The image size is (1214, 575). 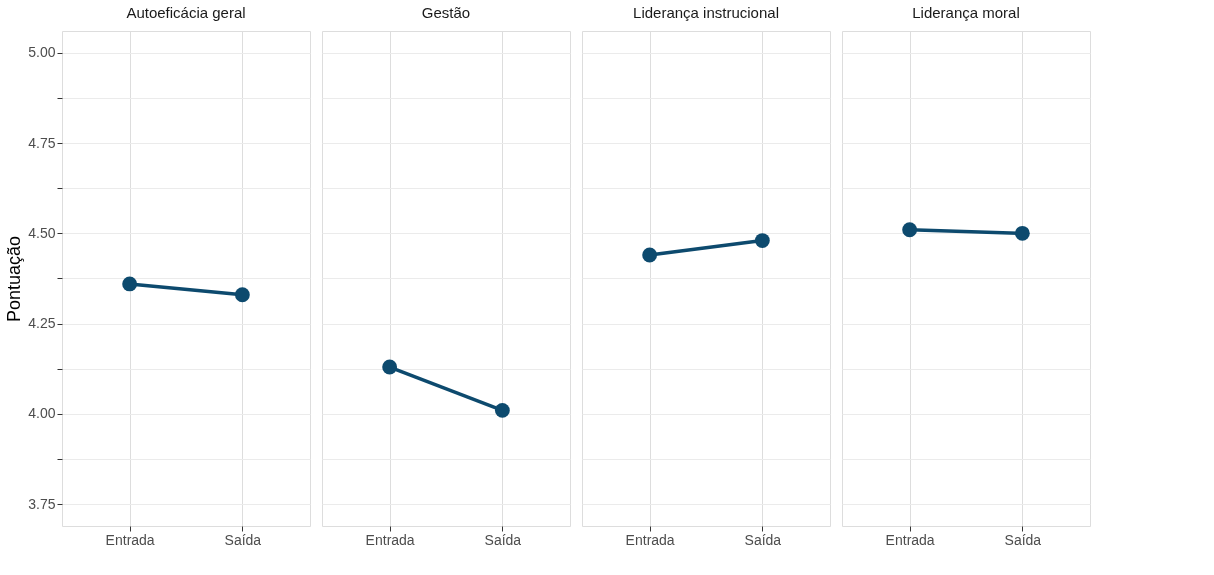 What do you see at coordinates (966, 12) in the screenshot?
I see `chart-title: Liderança moral` at bounding box center [966, 12].